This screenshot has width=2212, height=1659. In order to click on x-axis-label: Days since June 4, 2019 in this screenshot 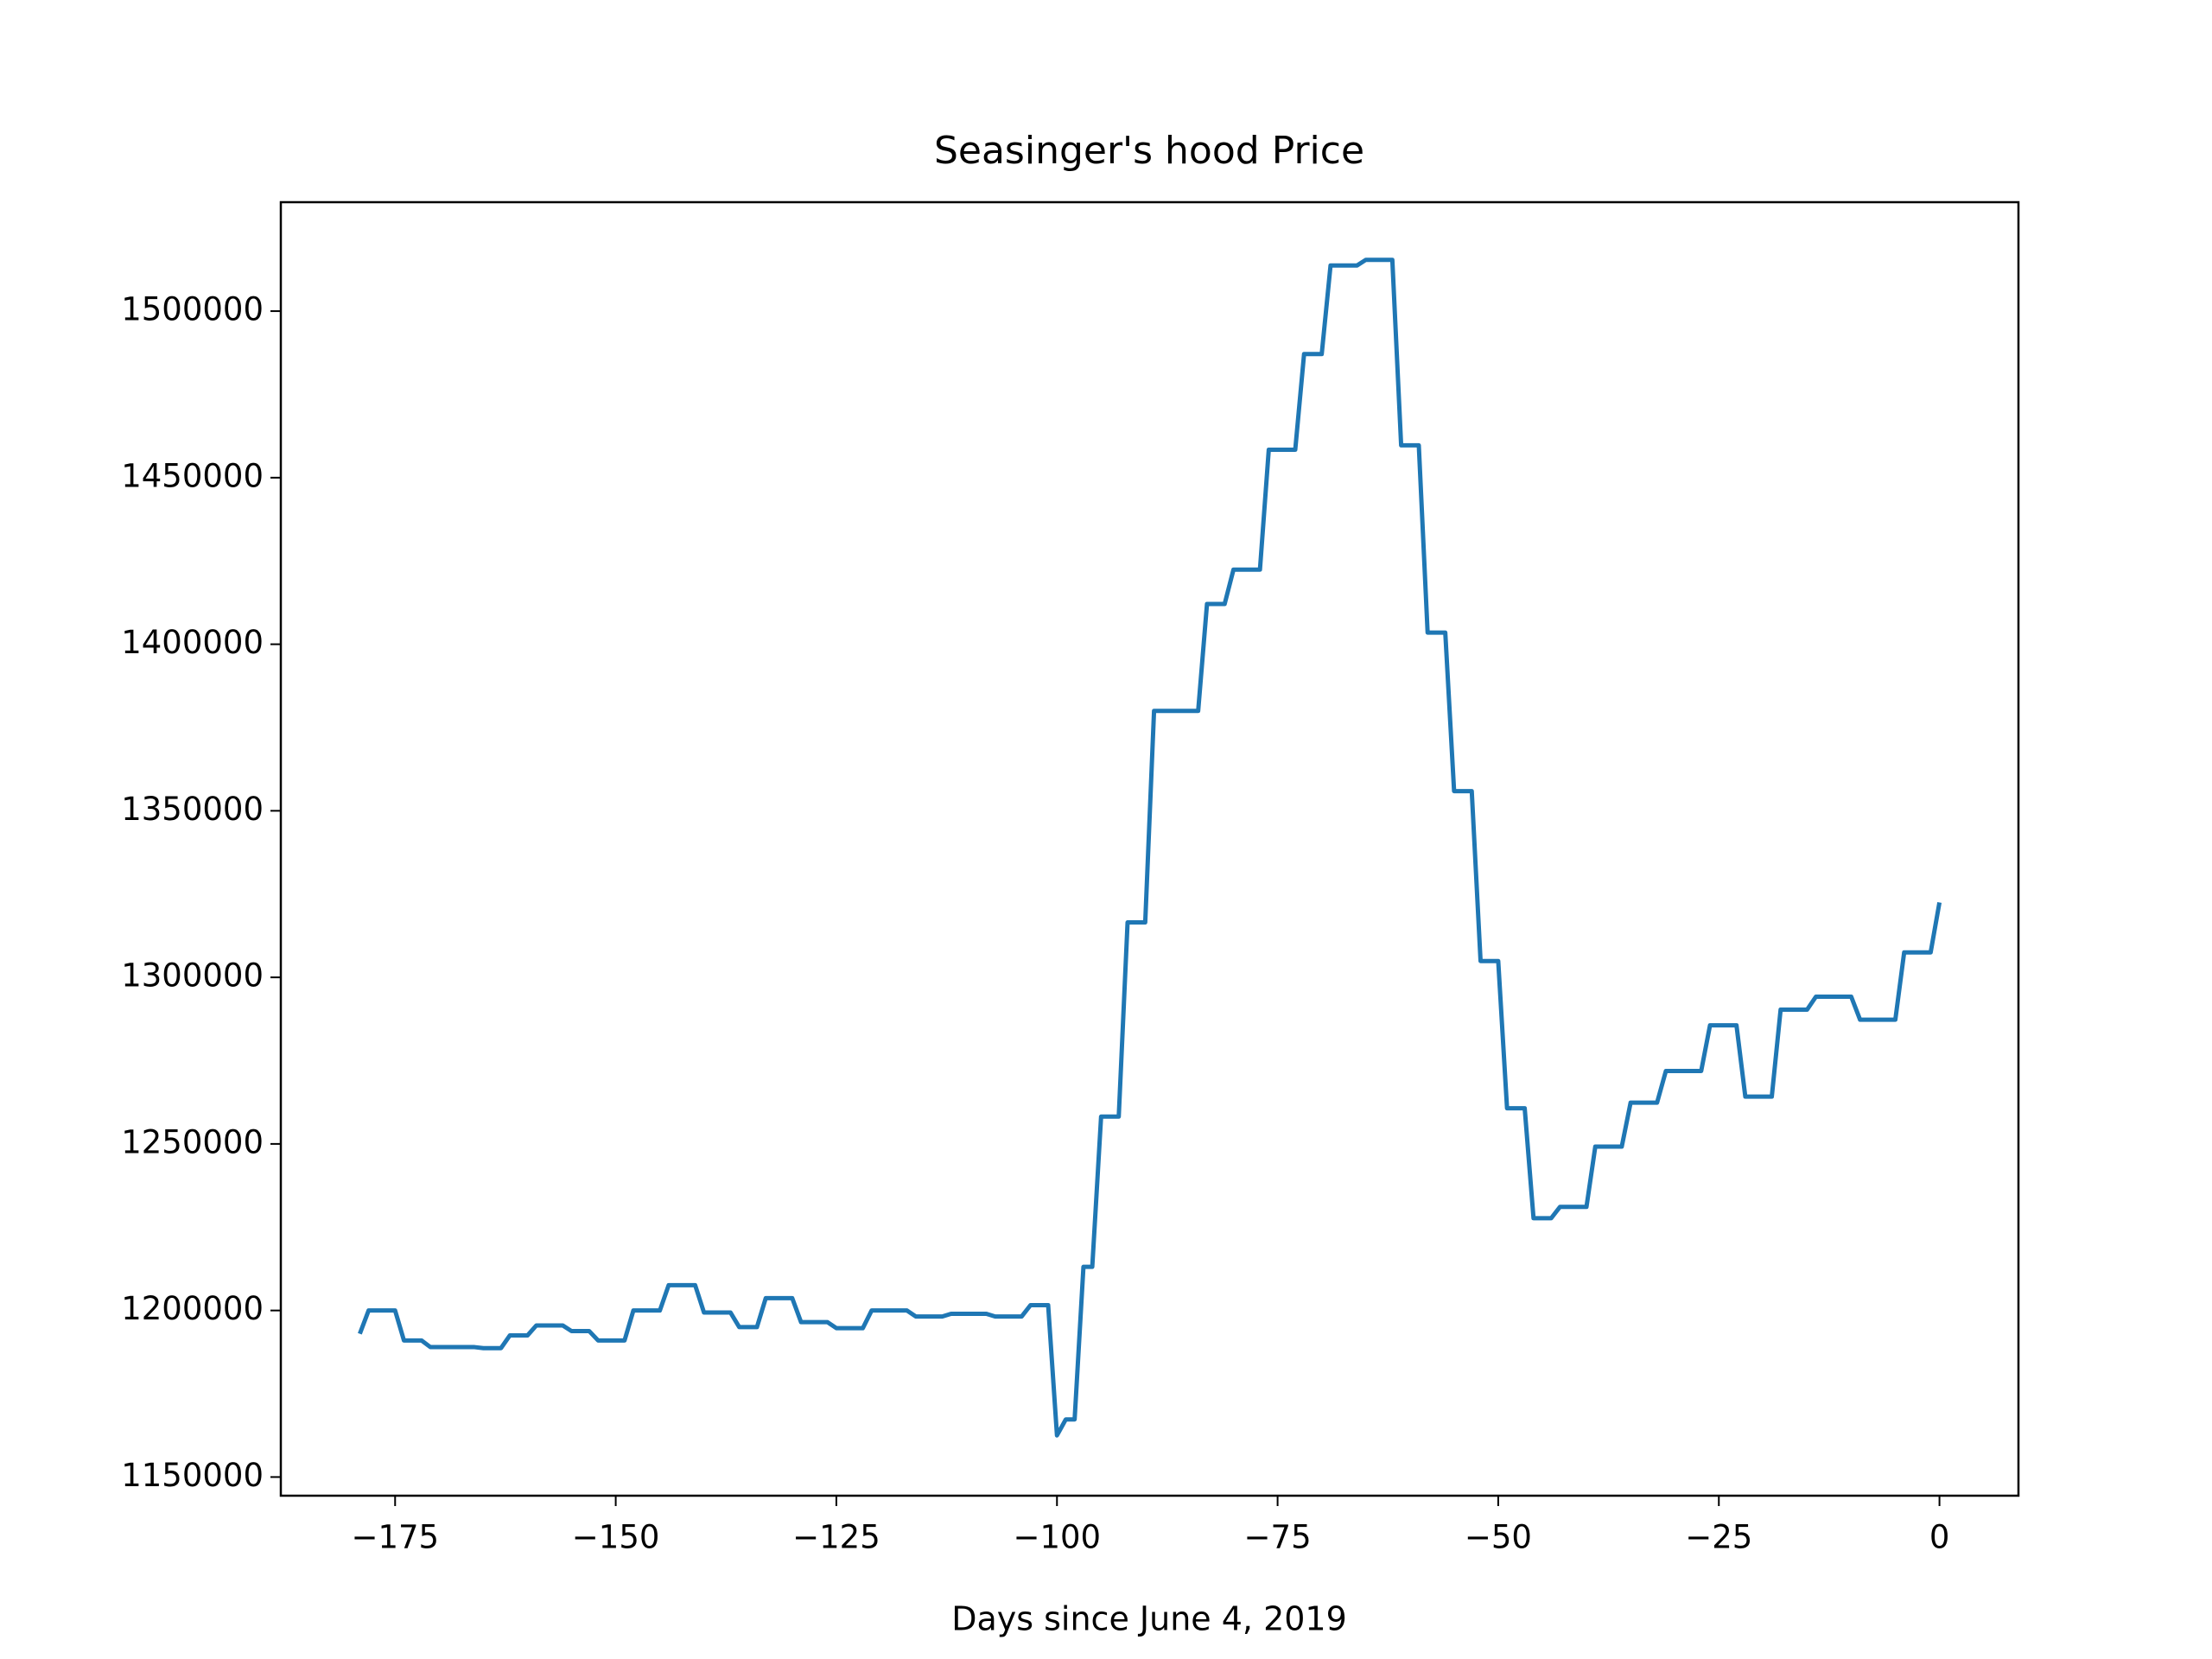, I will do `click(1149, 1619)`.